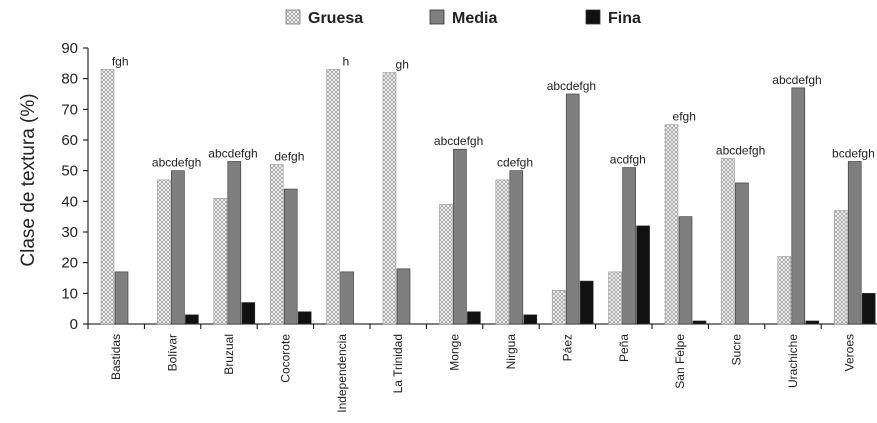  Describe the element at coordinates (437, 17) in the screenshot. I see `legend-swatch-media` at that location.